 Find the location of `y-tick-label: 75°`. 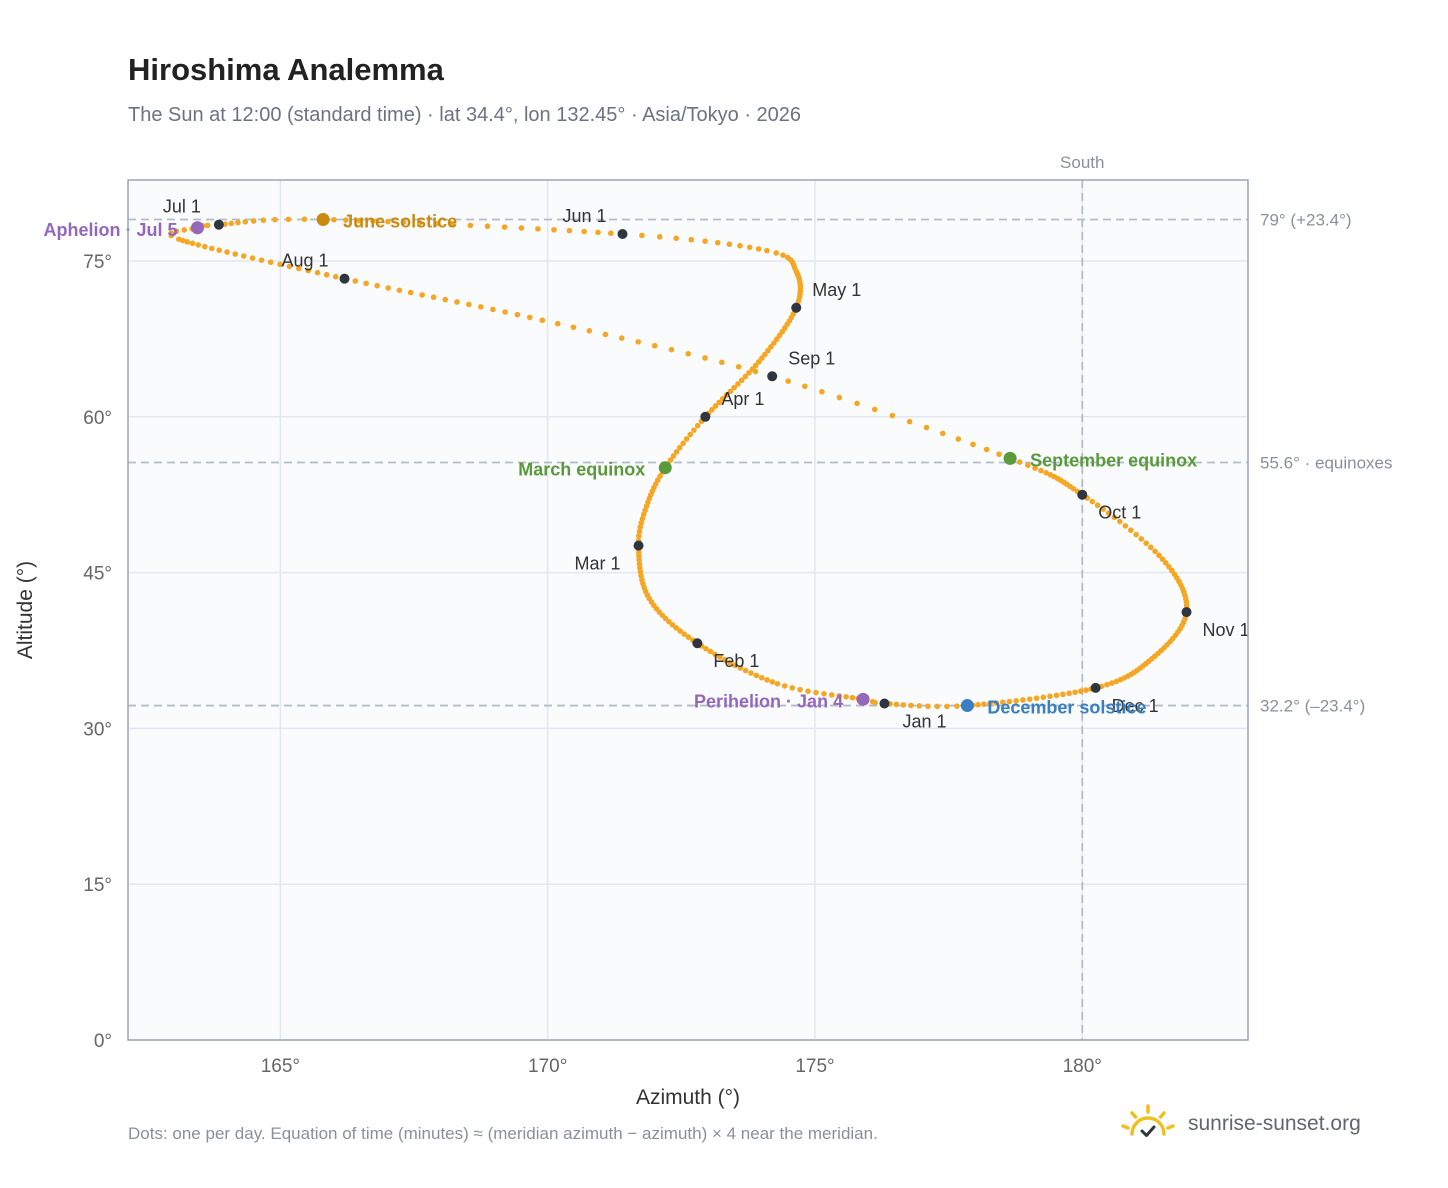

y-tick-label: 75° is located at coordinates (97, 262).